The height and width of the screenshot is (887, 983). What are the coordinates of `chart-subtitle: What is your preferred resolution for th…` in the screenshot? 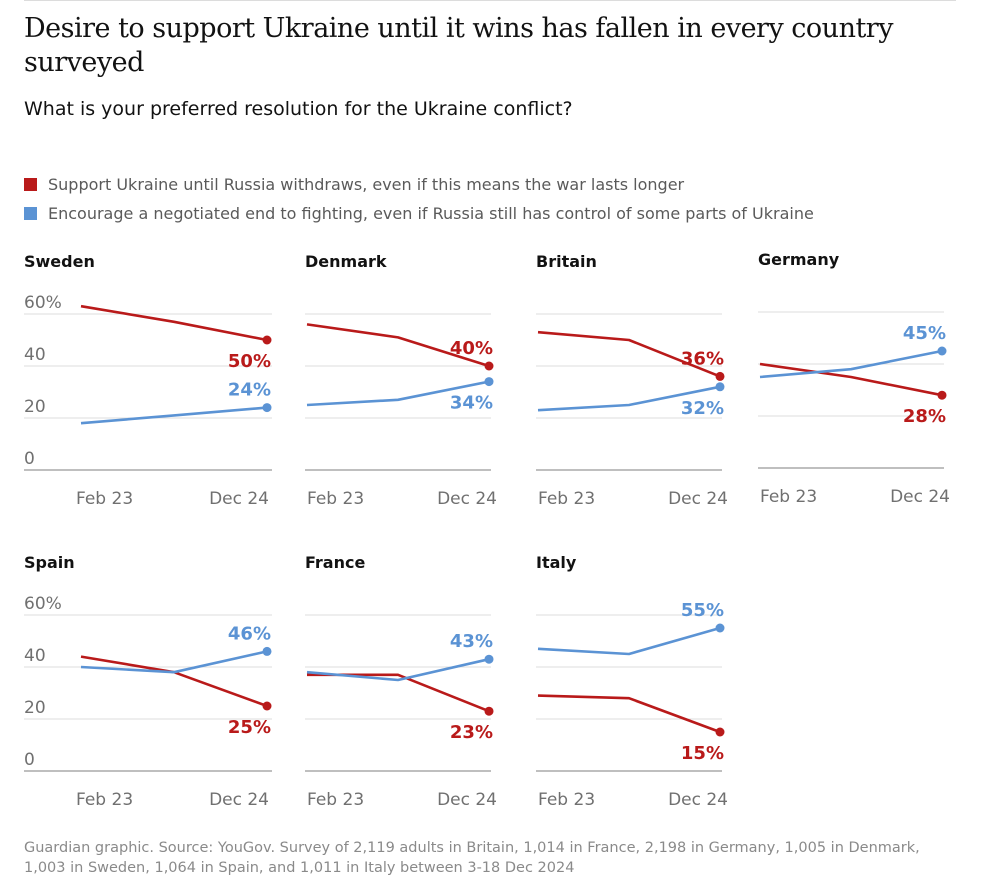 It's located at (298, 109).